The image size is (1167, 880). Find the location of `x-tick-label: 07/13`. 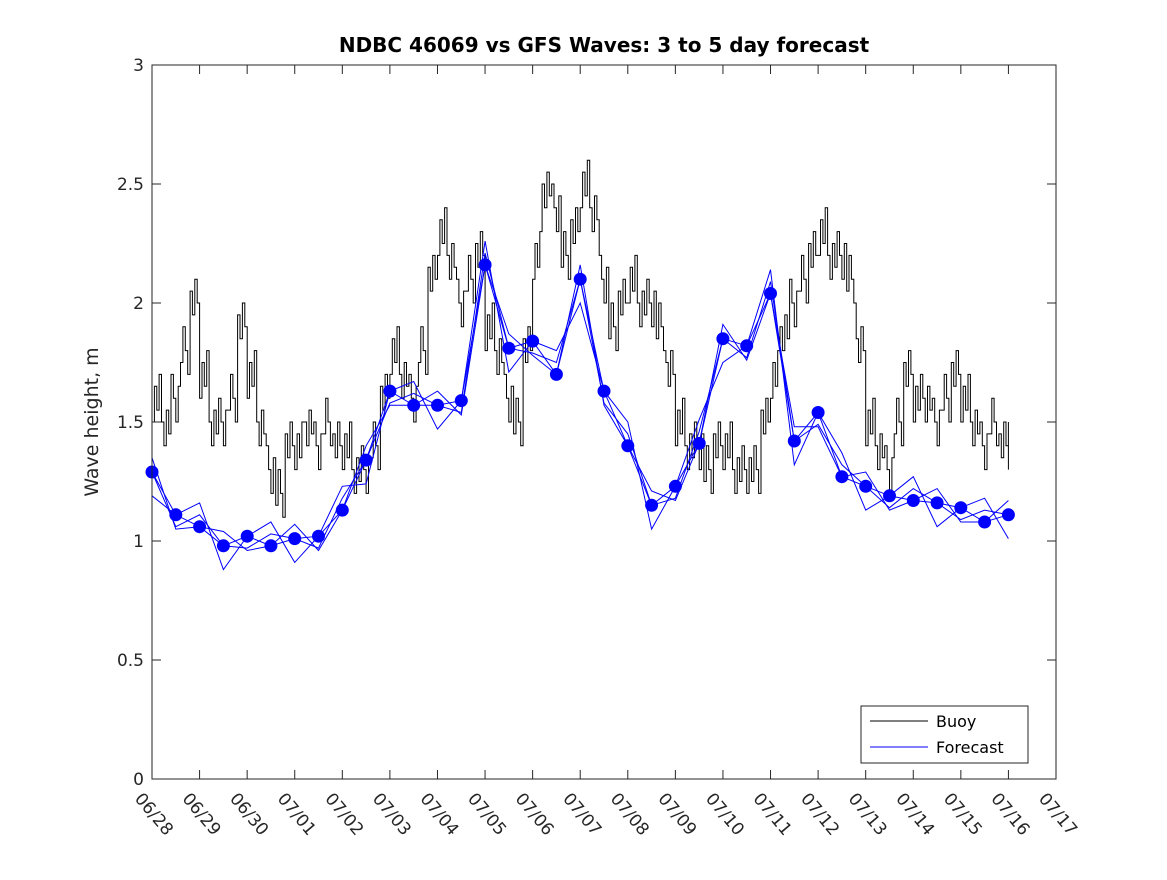

x-tick-label: 07/13 is located at coordinates (867, 814).